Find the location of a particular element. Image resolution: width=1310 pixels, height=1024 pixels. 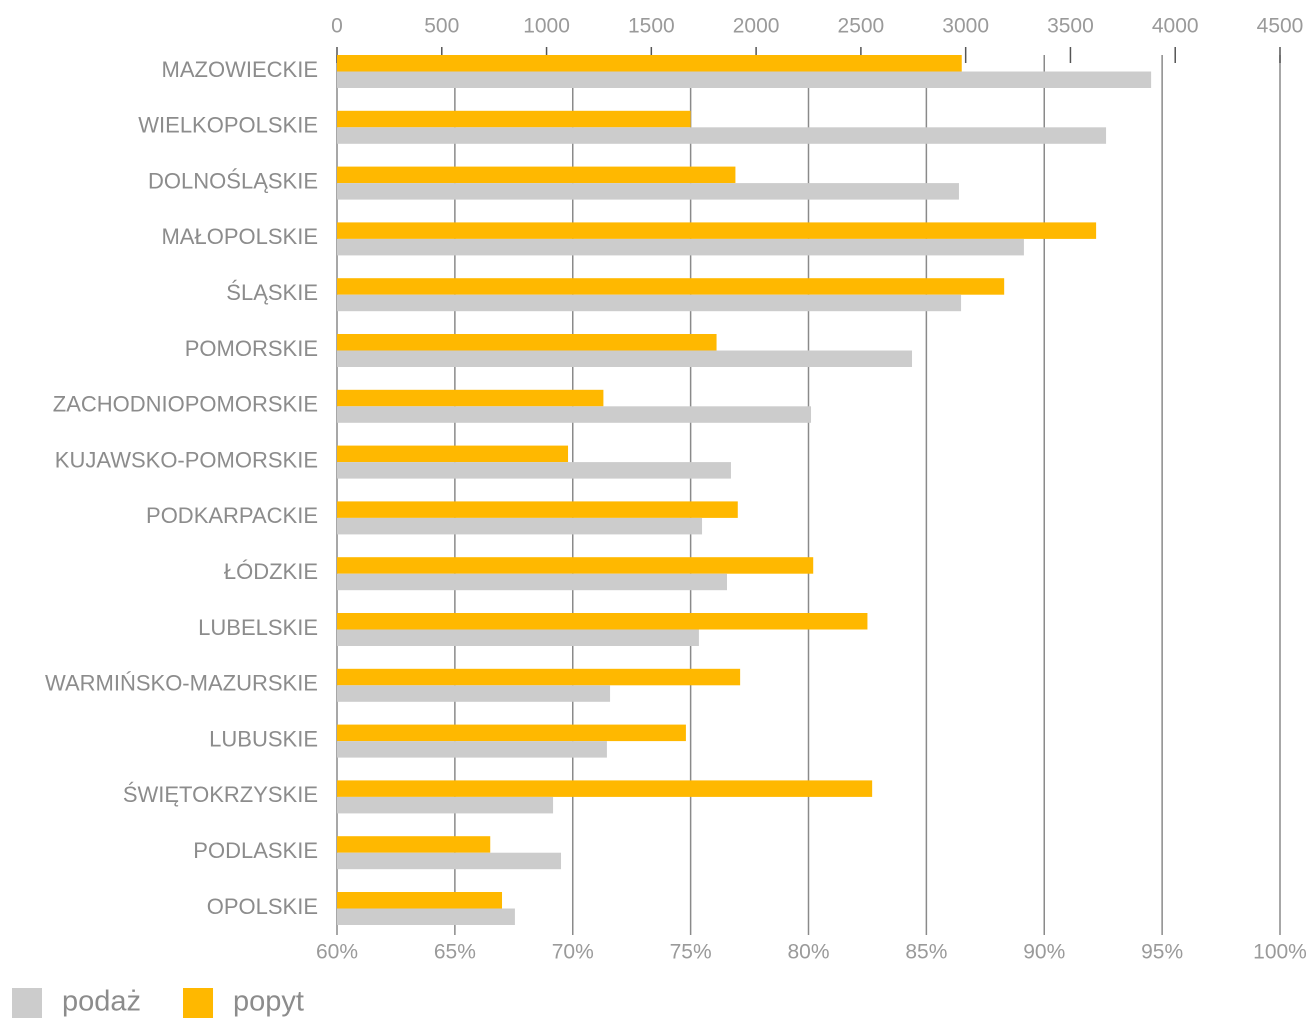

category-label: ŚLĄSKIE is located at coordinates (272, 292).